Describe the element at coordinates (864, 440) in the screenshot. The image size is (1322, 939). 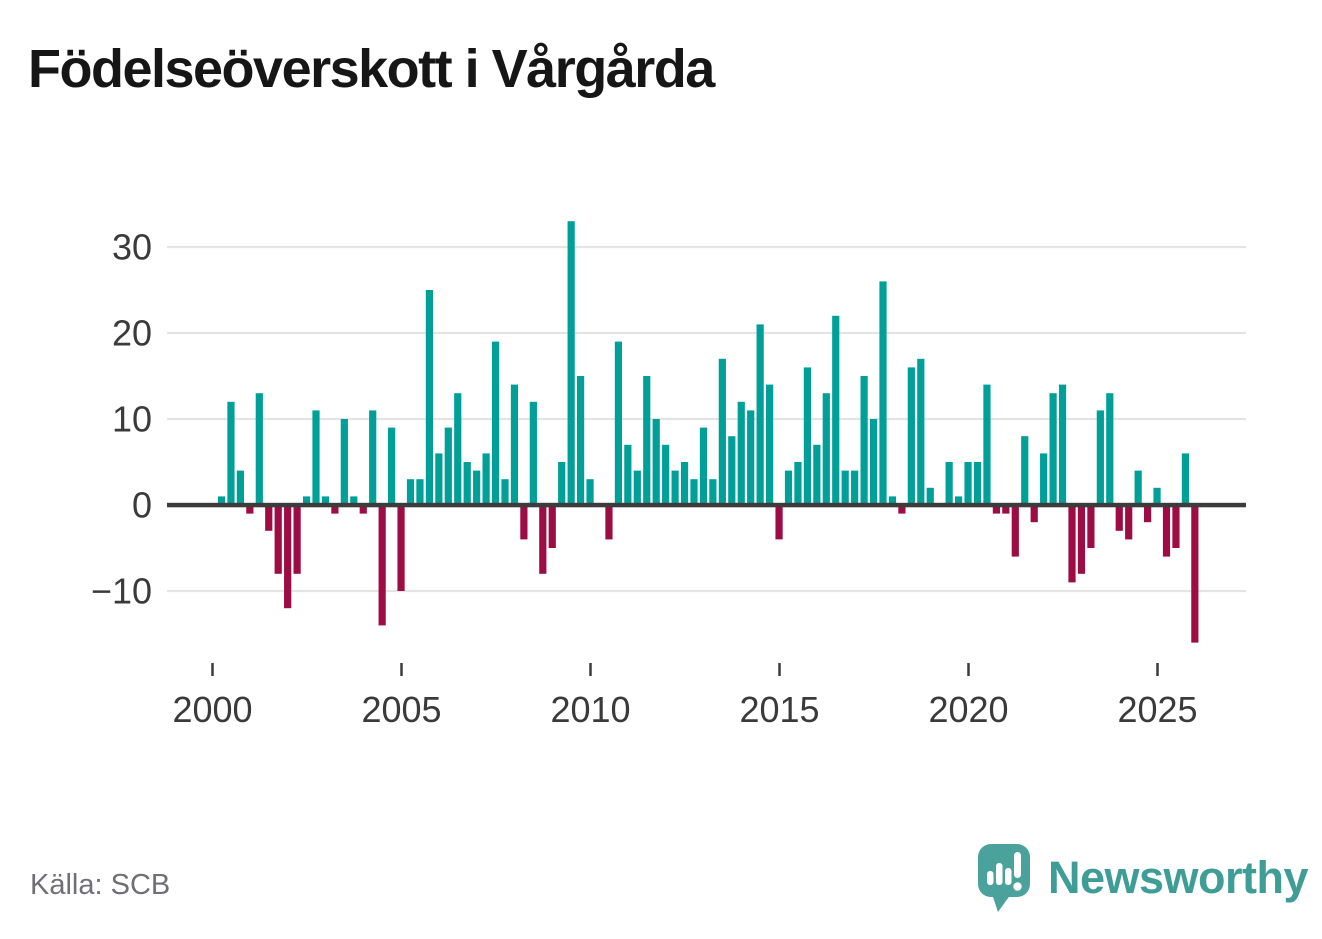
I see `bar-2017-Q1` at that location.